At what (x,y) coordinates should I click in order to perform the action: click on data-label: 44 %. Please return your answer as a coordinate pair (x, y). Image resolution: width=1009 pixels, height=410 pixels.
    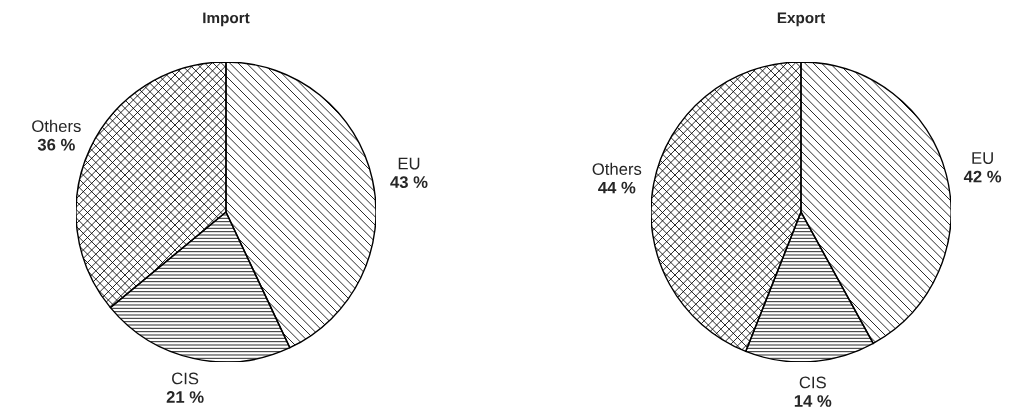
    Looking at the image, I should click on (617, 187).